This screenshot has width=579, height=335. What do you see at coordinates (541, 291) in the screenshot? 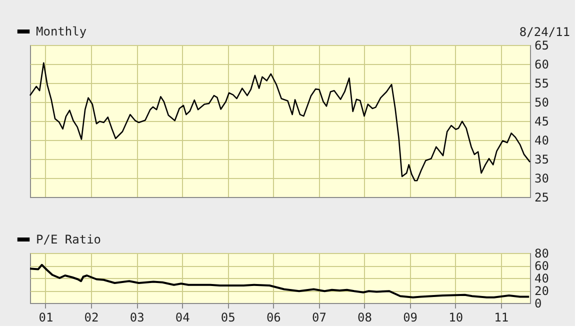
I see `y-tick-label: 20` at bounding box center [541, 291].